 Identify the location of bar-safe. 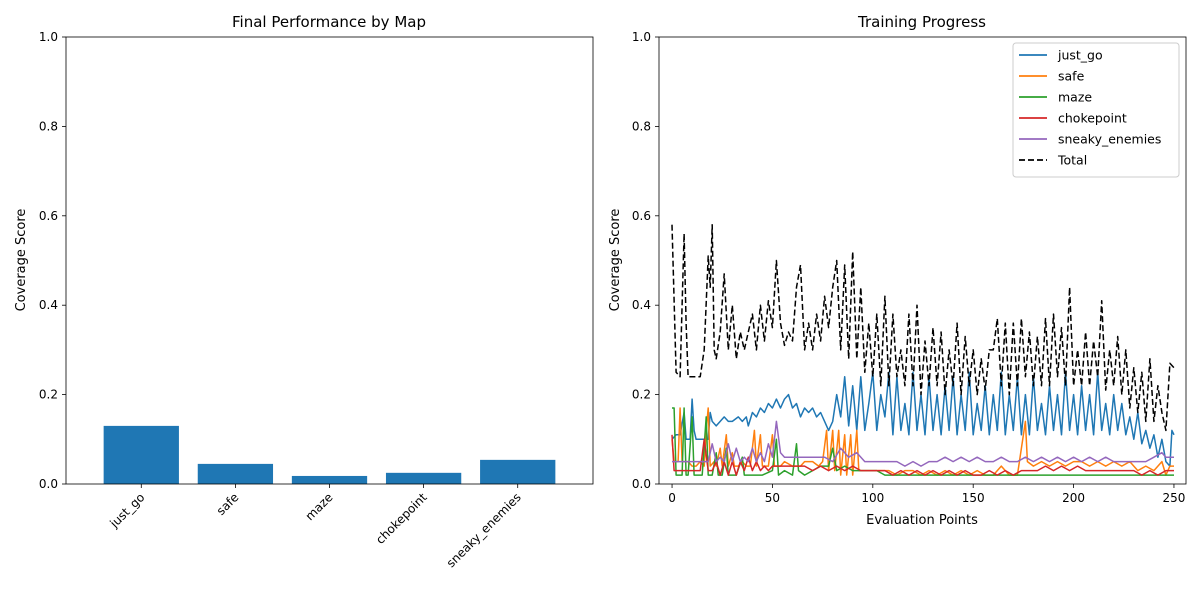
(235, 473).